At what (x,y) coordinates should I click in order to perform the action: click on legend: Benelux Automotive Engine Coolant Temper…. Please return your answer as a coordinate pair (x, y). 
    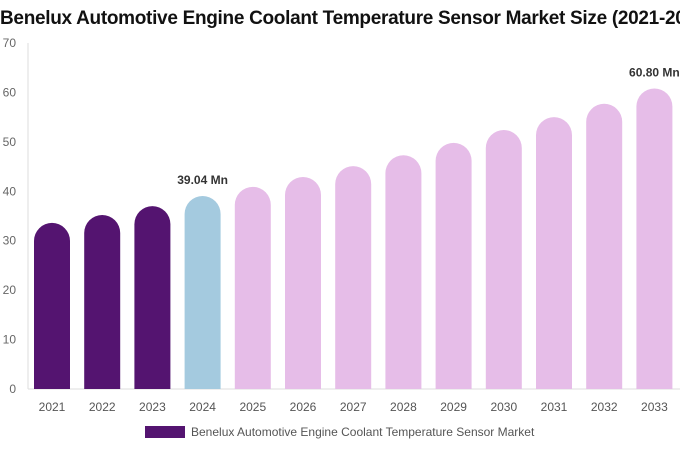
    Looking at the image, I should click on (339, 432).